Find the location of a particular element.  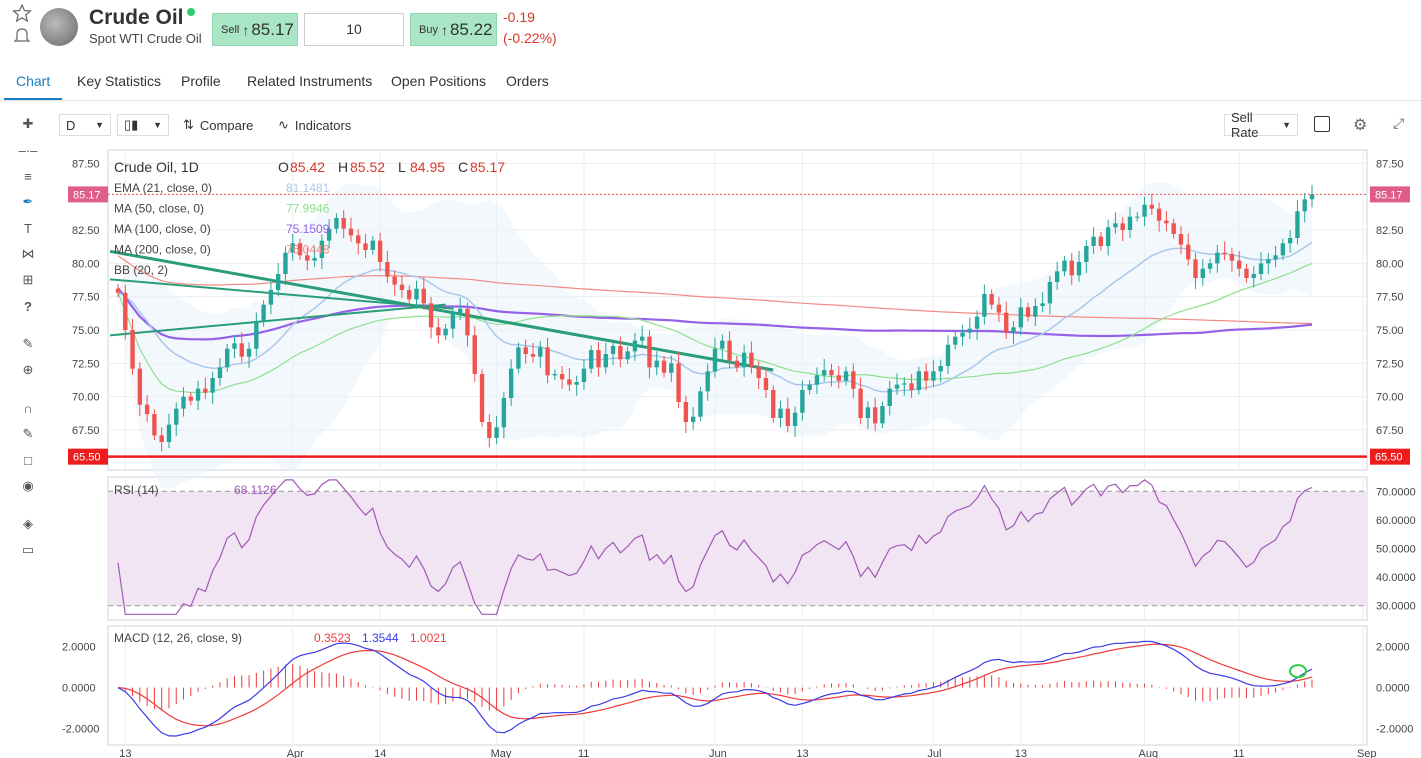

fullscreen-icon: ⤢ is located at coordinates (1399, 123).